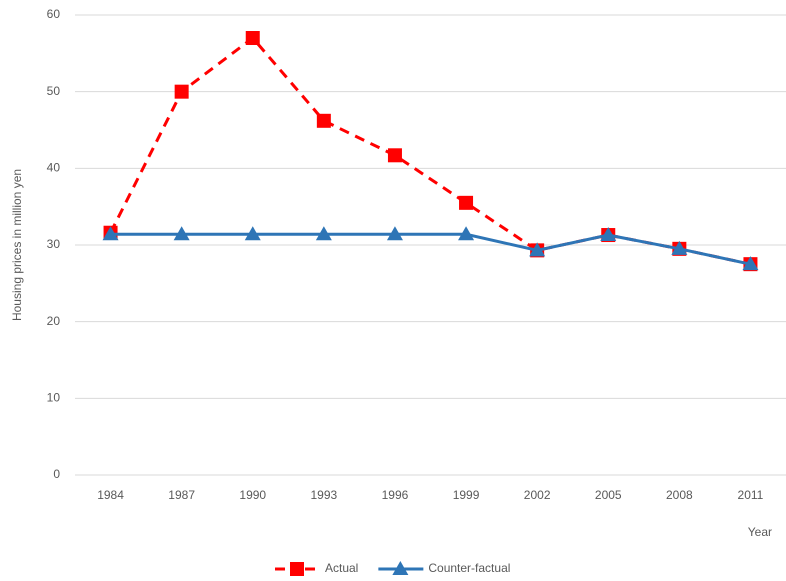 Image resolution: width=786 pixels, height=581 pixels. Describe the element at coordinates (110, 495) in the screenshot. I see `x-tick-label: 1984` at that location.